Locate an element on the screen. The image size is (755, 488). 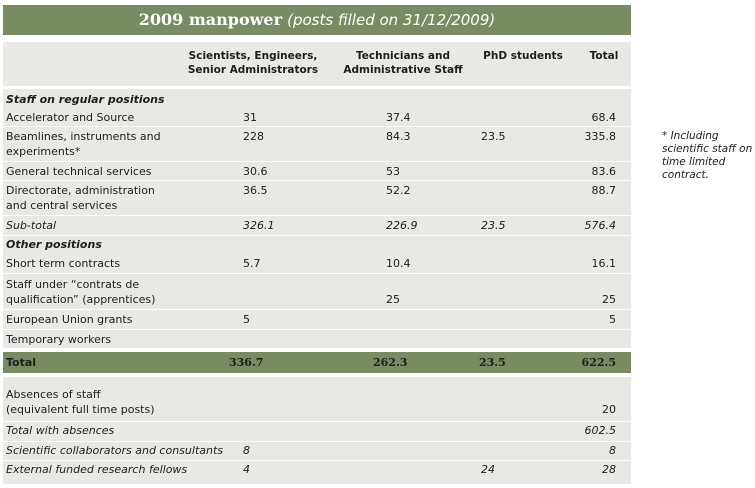
cell-total: 28 is located at coordinates (609, 469).